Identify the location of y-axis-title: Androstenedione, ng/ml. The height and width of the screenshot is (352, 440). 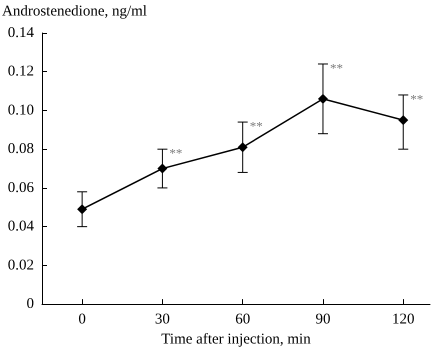
(74, 12).